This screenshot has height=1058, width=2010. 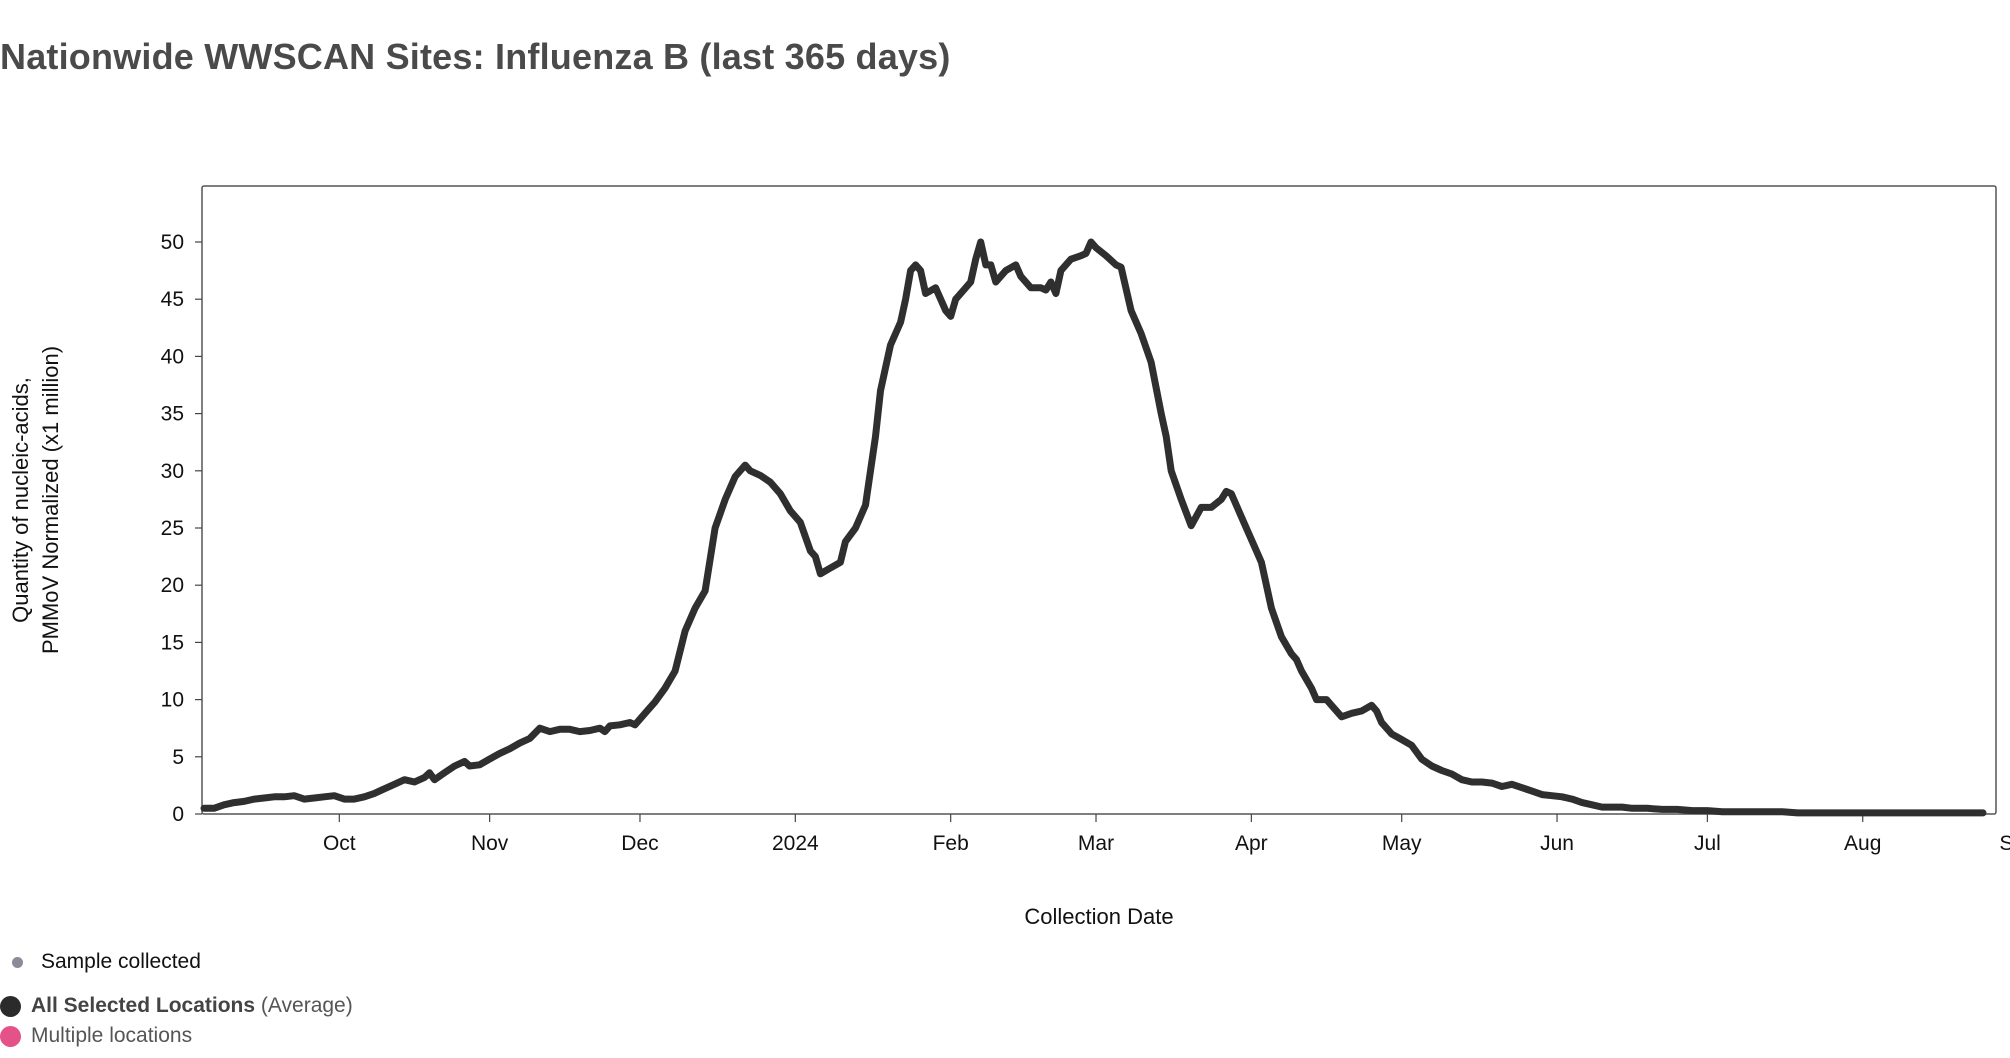 I want to click on x-tick-label: Nov, so click(x=490, y=843).